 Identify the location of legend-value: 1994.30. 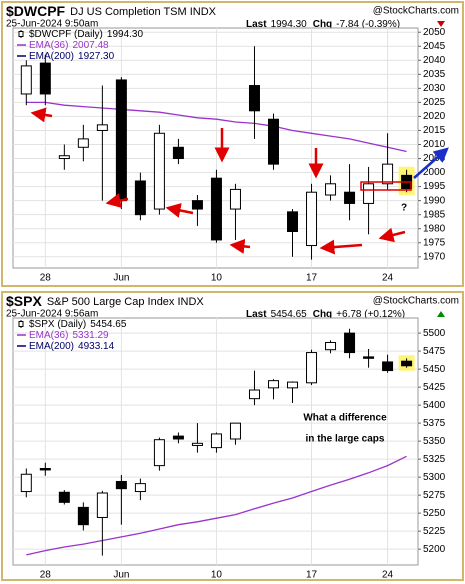
(125, 34).